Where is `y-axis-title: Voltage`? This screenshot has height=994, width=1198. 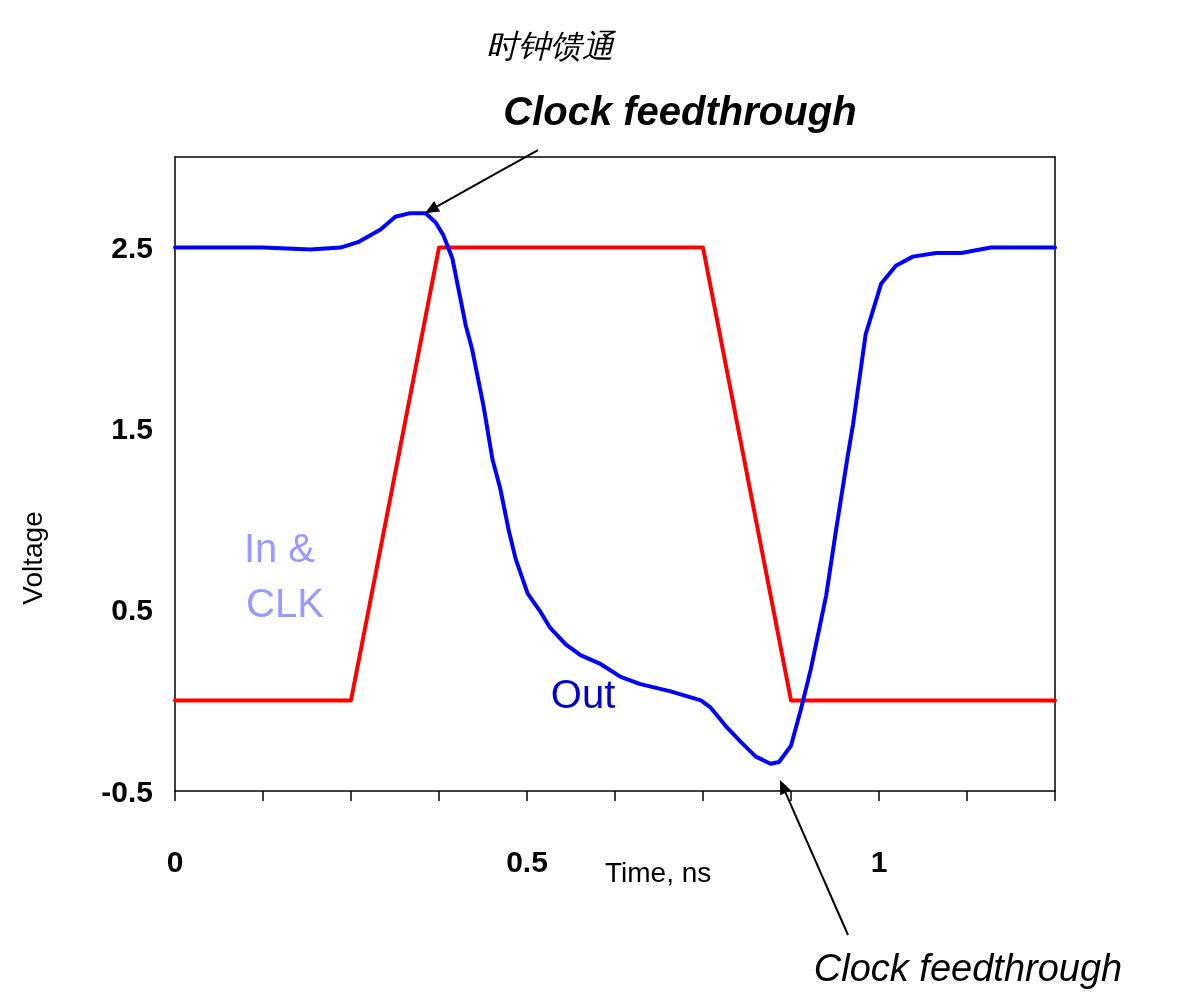 y-axis-title: Voltage is located at coordinates (32, 558).